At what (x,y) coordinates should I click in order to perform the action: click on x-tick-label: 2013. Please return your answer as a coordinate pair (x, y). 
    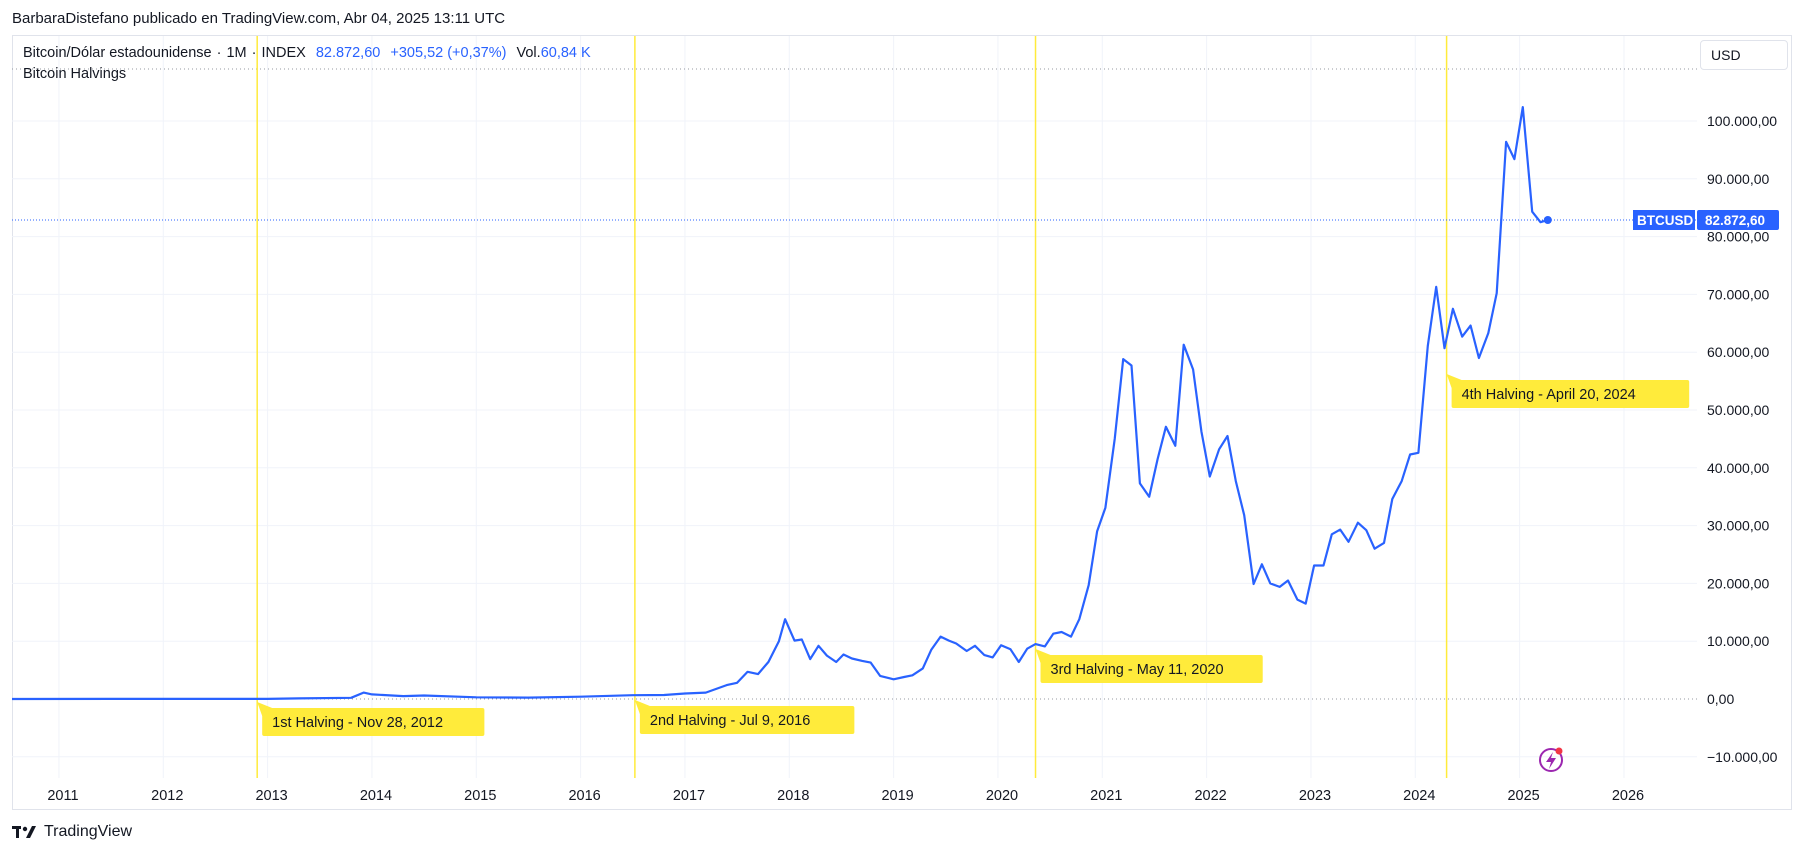
    Looking at the image, I should click on (271, 796).